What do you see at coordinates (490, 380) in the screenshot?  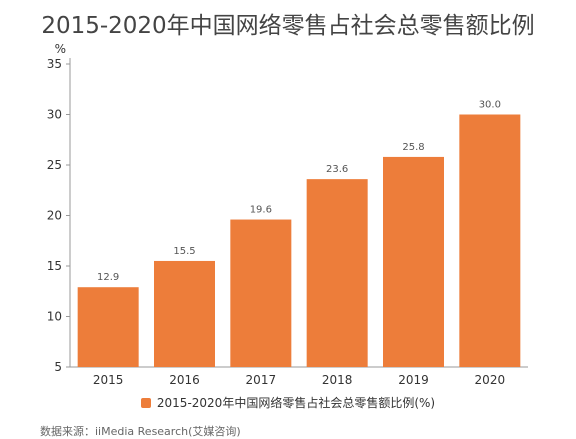 I see `x-tick-label: 2020` at bounding box center [490, 380].